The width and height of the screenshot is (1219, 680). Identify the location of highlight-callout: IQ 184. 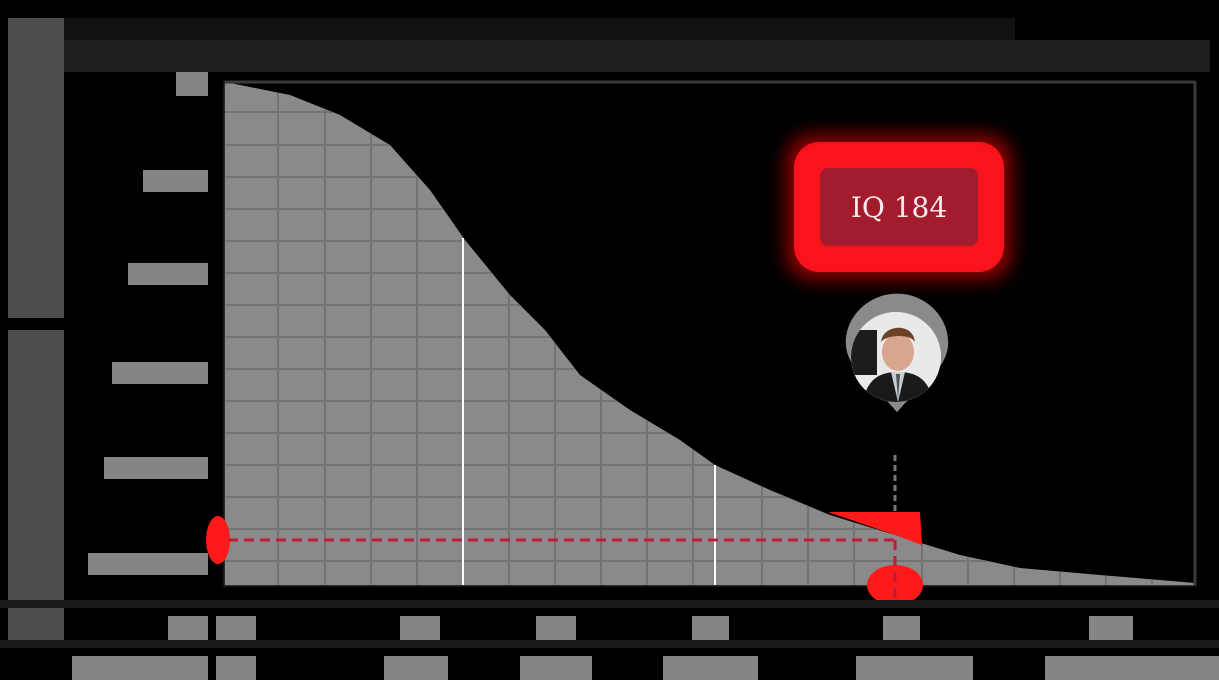
(899, 207).